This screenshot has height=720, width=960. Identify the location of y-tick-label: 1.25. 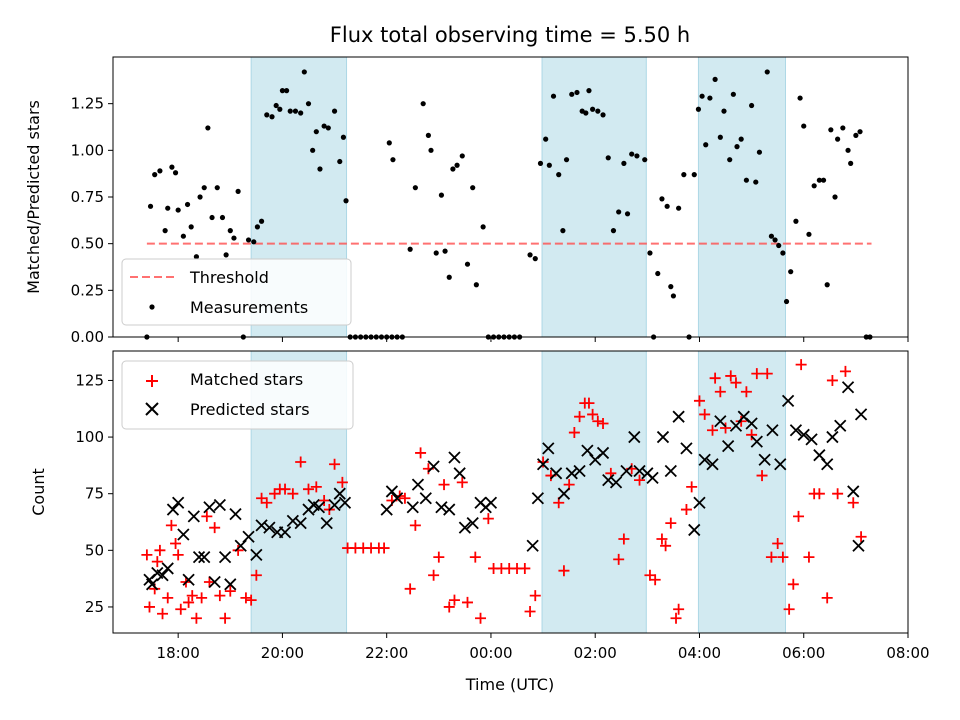
(87, 104).